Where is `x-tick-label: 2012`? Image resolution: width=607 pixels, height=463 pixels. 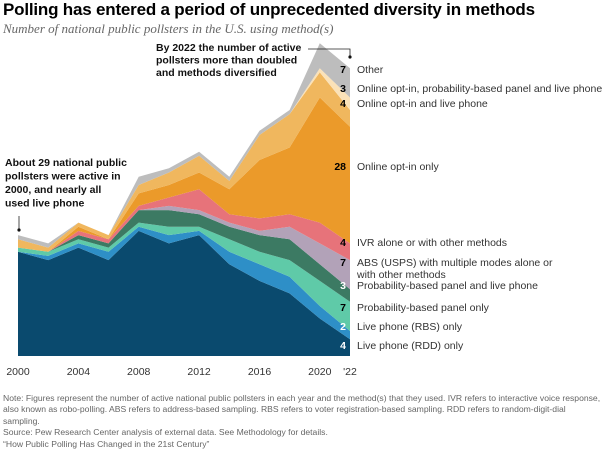
x-tick-label: 2012 is located at coordinates (199, 372).